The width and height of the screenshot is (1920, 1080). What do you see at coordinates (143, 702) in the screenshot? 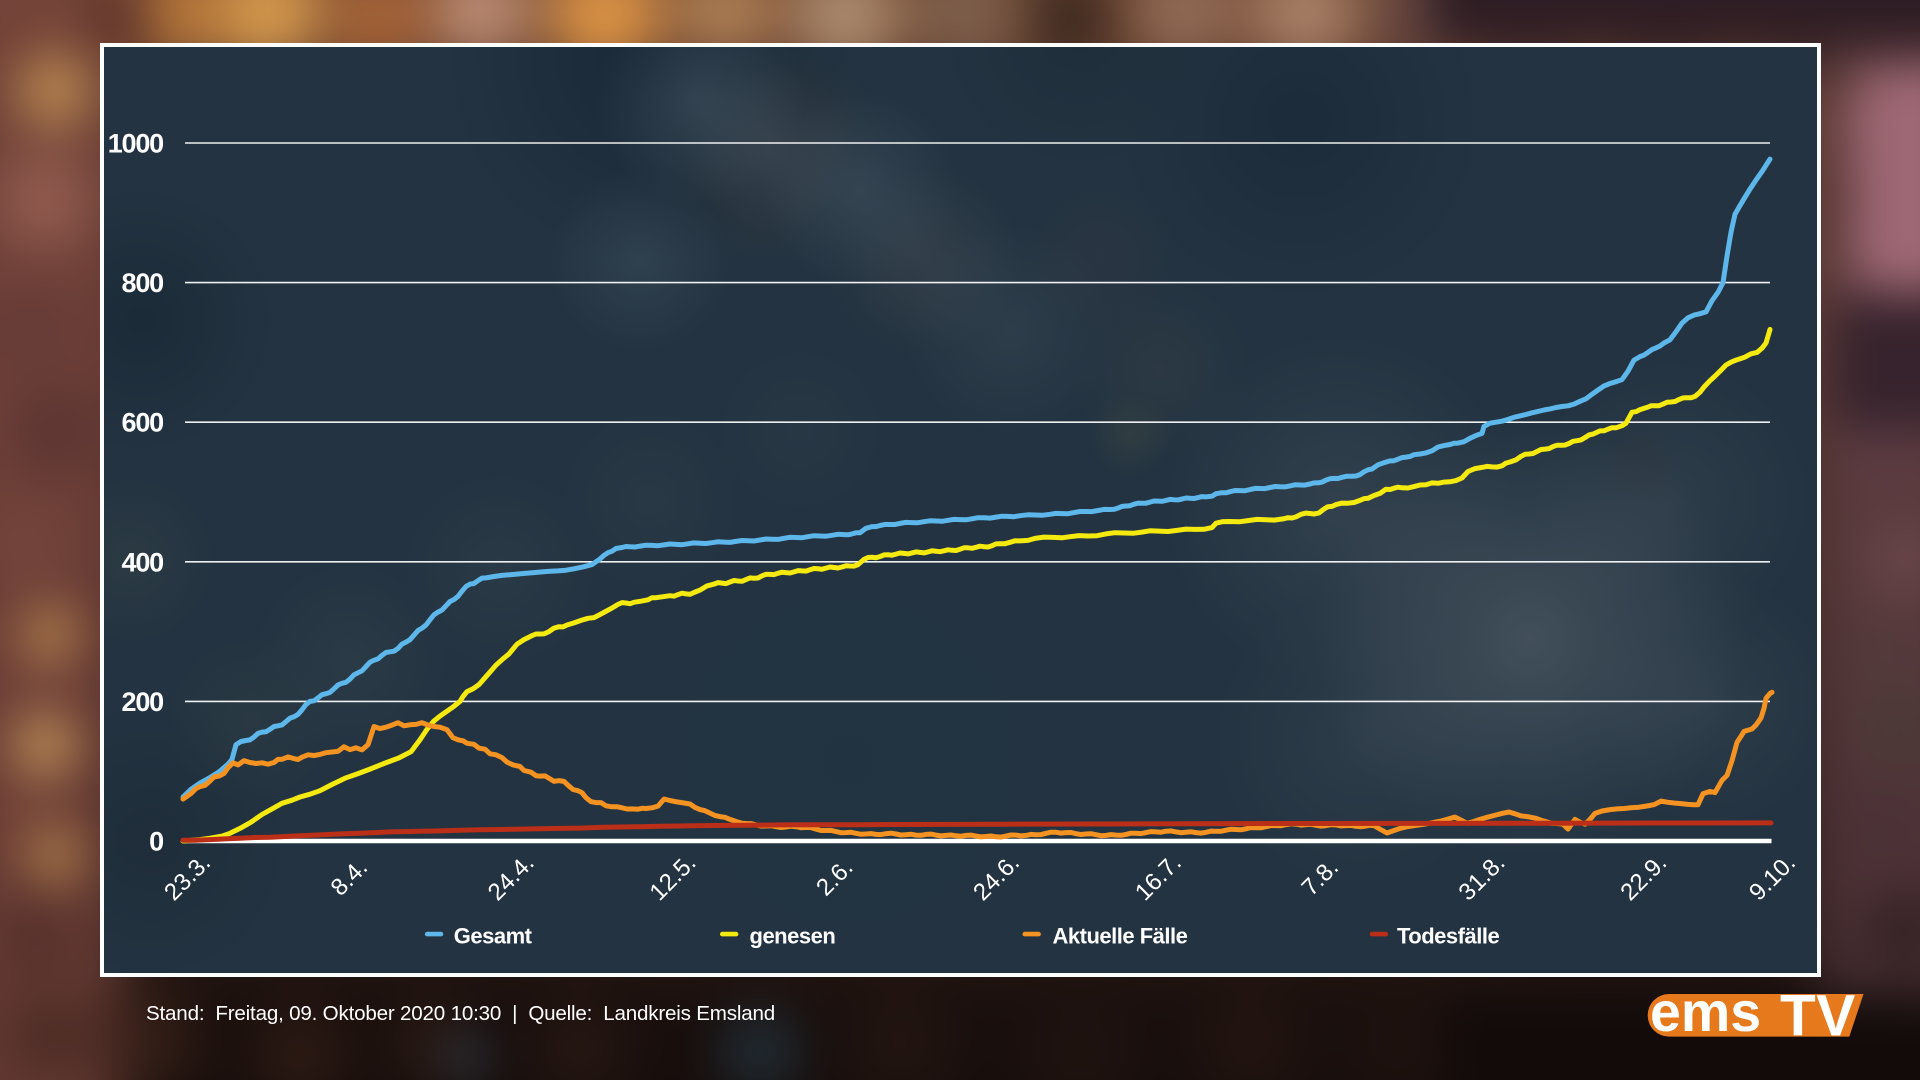
I see `svg-text: 200` at bounding box center [143, 702].